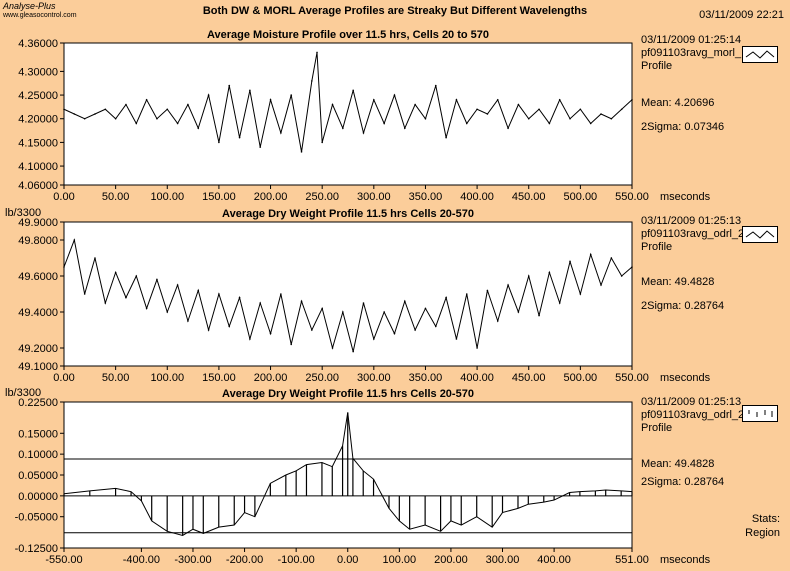  Describe the element at coordinates (38, 167) in the screenshot. I see `y-tick-label: 4.10000` at that location.